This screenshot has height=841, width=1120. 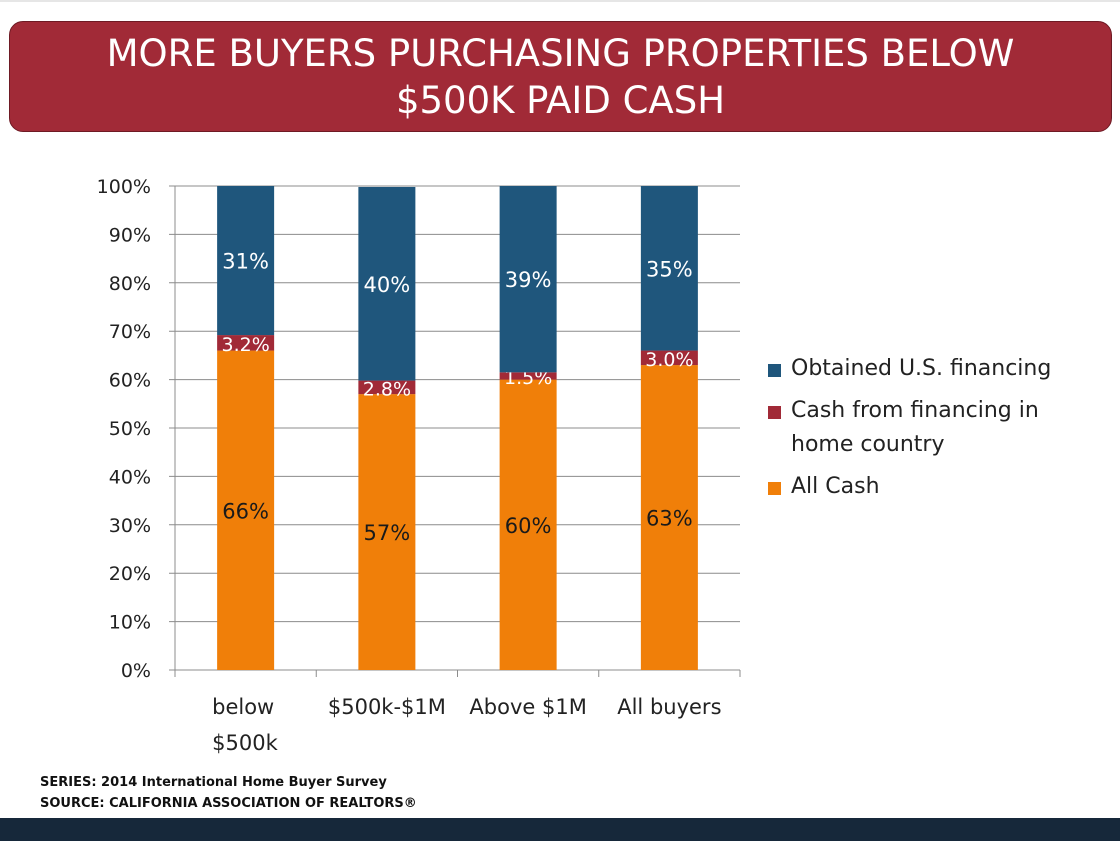 I want to click on legend-swatch-all-cash, so click(x=774, y=488).